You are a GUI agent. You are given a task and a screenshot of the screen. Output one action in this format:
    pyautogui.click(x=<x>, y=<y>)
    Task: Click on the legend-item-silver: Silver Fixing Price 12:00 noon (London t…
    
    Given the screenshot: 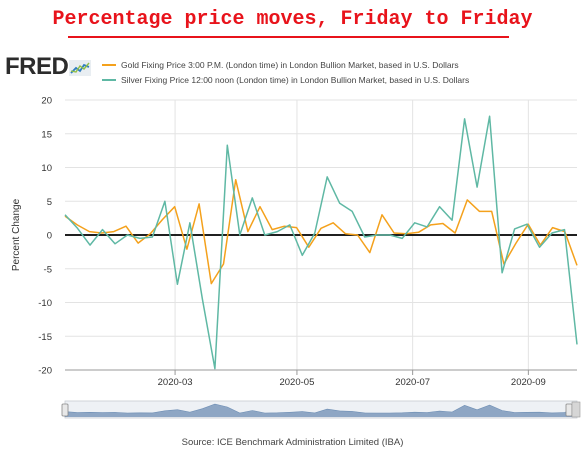 What is the action you would take?
    pyautogui.click(x=285, y=79)
    